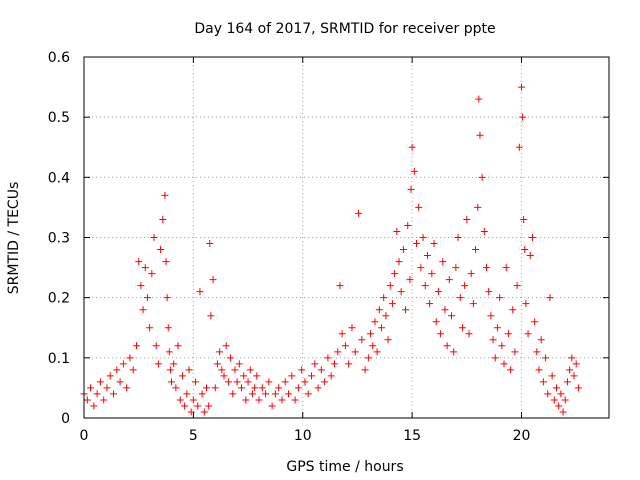  I want to click on y-tick-label: 0.1, so click(59, 359).